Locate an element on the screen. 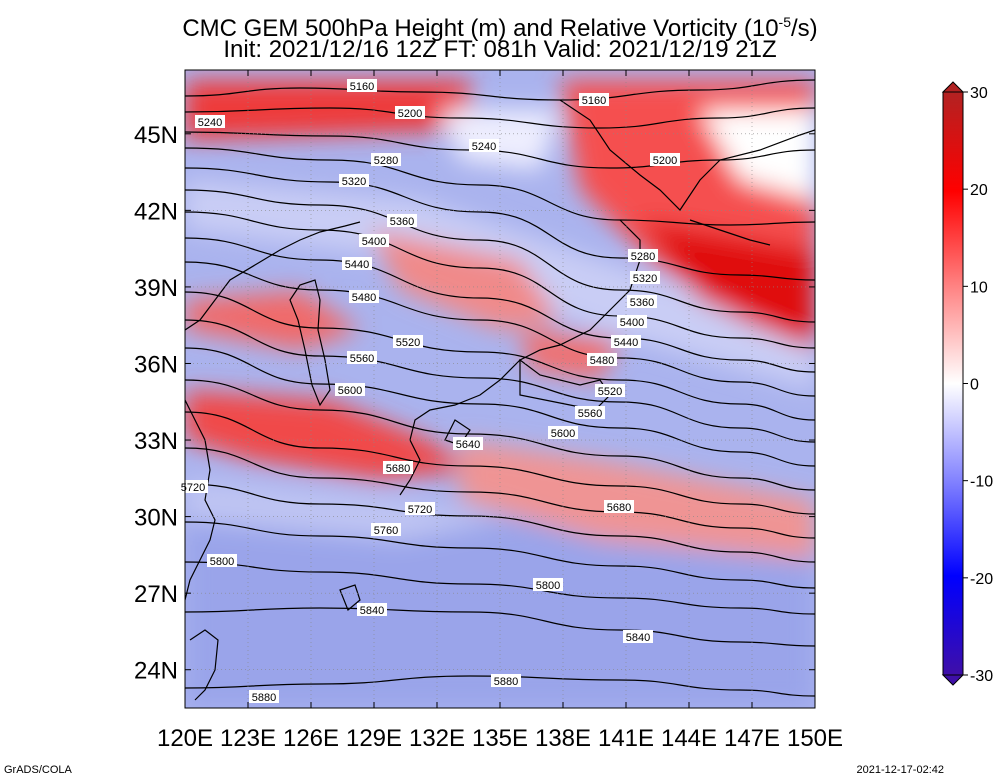 The height and width of the screenshot is (779, 1000). contour-label: 5200 is located at coordinates (410, 114).